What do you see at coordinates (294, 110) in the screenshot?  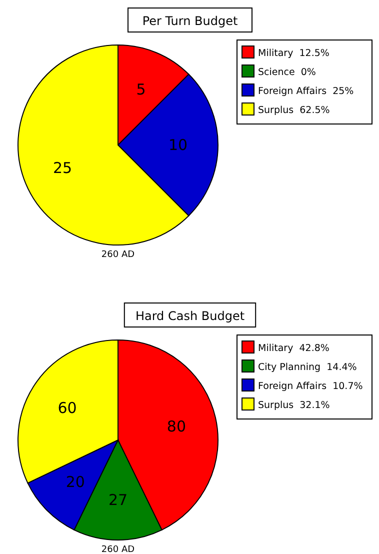 I see `legend-label: Surplus 62.5%` at bounding box center [294, 110].